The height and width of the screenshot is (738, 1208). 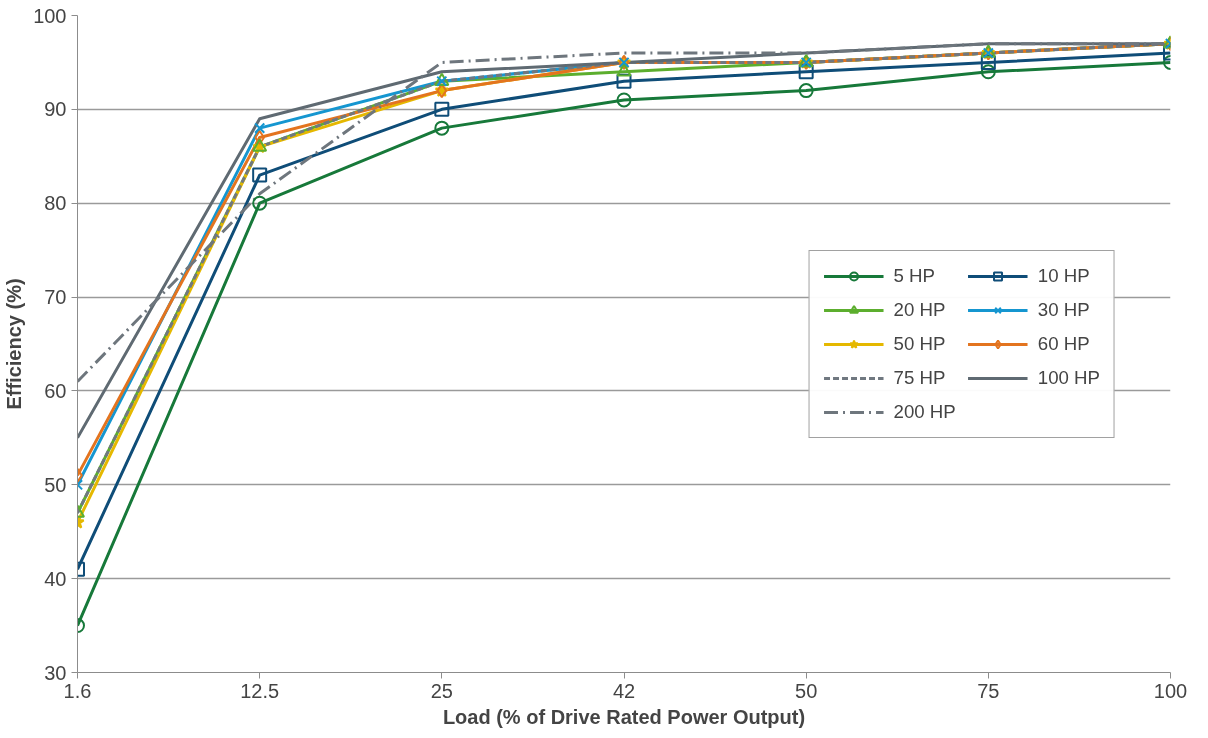 I want to click on y-tick-label: 40, so click(x=55, y=578).